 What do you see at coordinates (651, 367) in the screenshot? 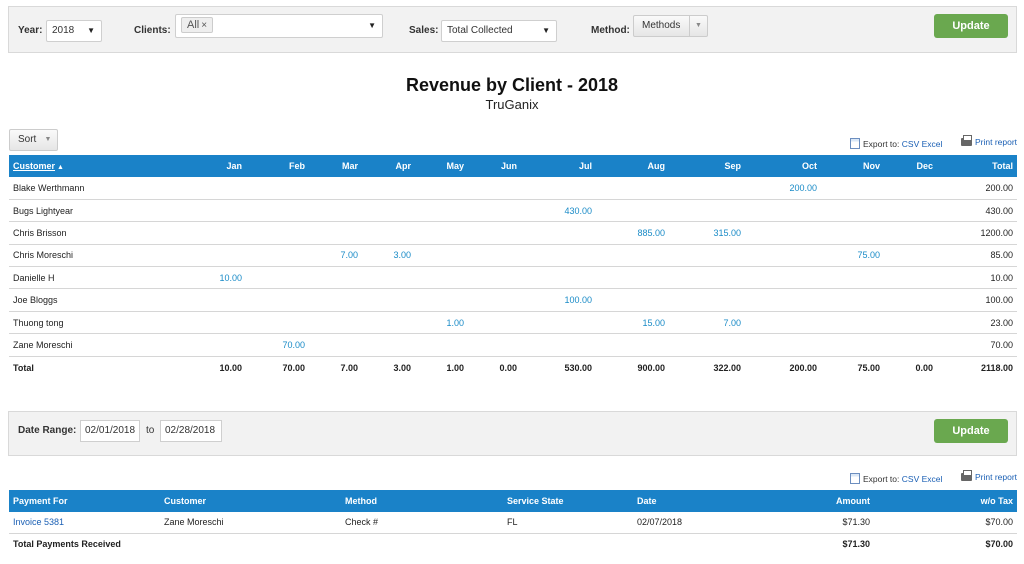
I see `month-total-cell: 900.00` at bounding box center [651, 367].